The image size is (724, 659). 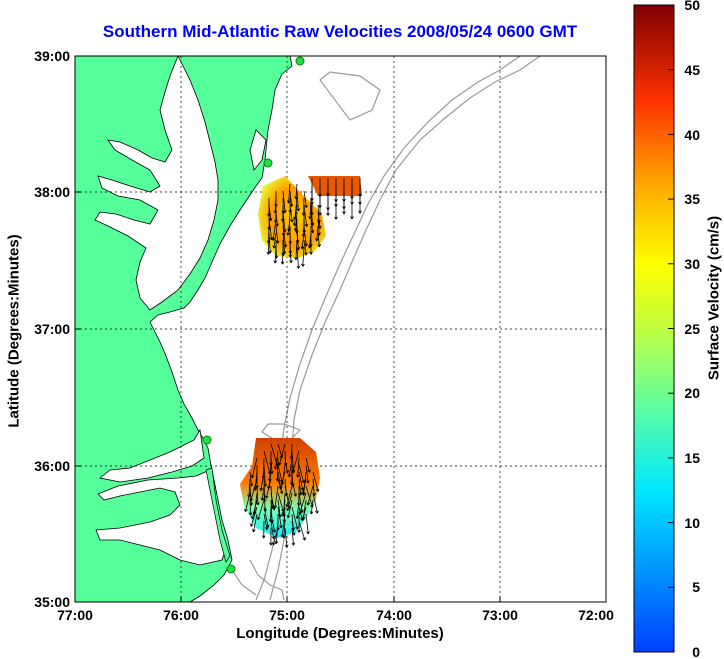 I want to click on colorbar-tick-label: 5, so click(x=696, y=587).